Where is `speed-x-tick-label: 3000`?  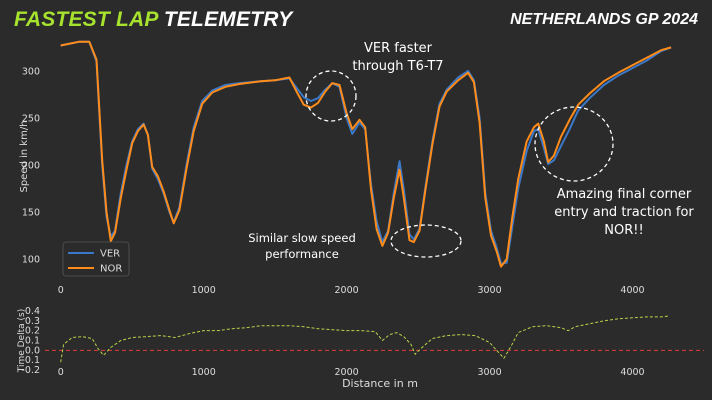
speed-x-tick-label: 3000 is located at coordinates (489, 290).